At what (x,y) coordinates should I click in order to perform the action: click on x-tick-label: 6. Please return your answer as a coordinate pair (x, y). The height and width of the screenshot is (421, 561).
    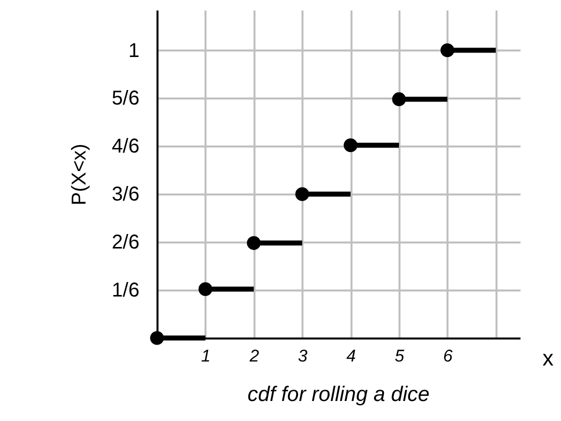
    Looking at the image, I should click on (448, 356).